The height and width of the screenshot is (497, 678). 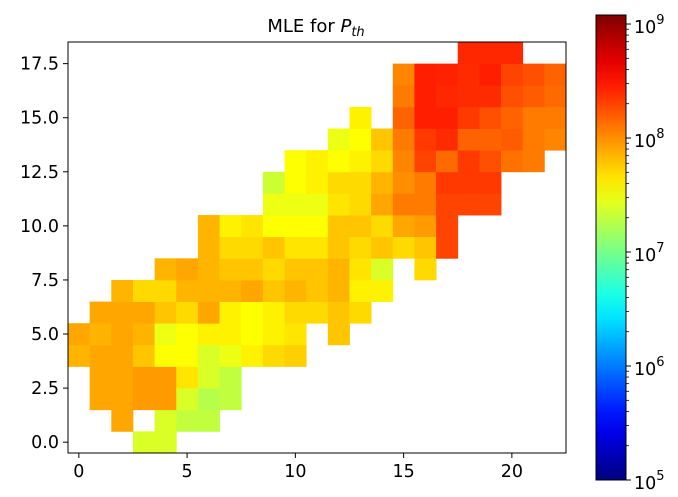 What do you see at coordinates (611, 247) in the screenshot?
I see `colorbar` at bounding box center [611, 247].